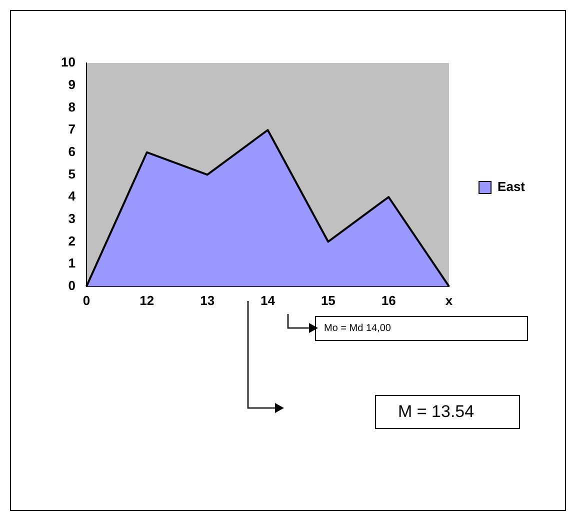  What do you see at coordinates (72, 218) in the screenshot?
I see `y-tick-label: 3` at bounding box center [72, 218].